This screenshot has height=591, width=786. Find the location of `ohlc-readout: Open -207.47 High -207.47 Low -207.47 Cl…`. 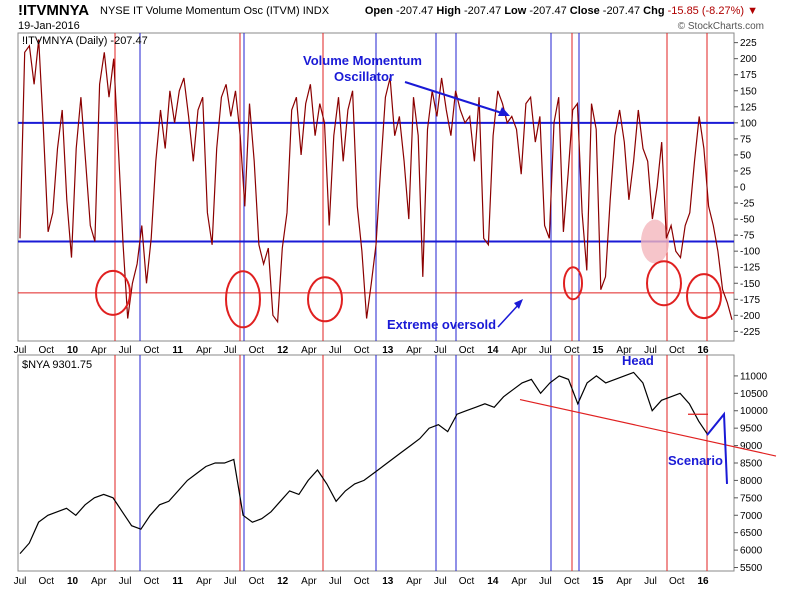

ohlc-readout: Open -207.47 High -207.47 Low -207.47 Cl… is located at coordinates (561, 11).